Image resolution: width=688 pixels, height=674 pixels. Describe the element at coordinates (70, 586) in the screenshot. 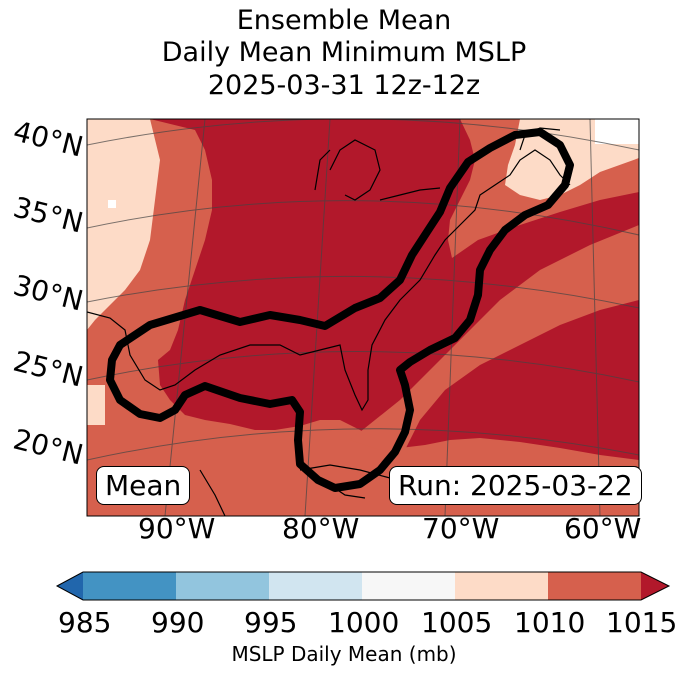

I see `colorbar-extend-low` at that location.